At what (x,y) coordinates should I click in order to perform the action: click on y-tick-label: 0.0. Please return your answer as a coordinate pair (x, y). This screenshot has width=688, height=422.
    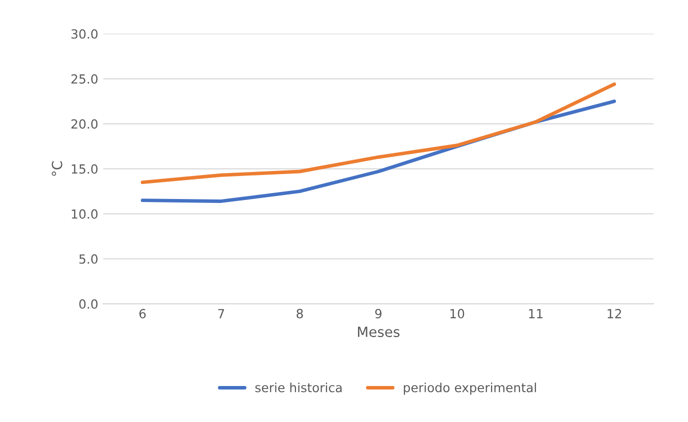
    Looking at the image, I should click on (88, 304).